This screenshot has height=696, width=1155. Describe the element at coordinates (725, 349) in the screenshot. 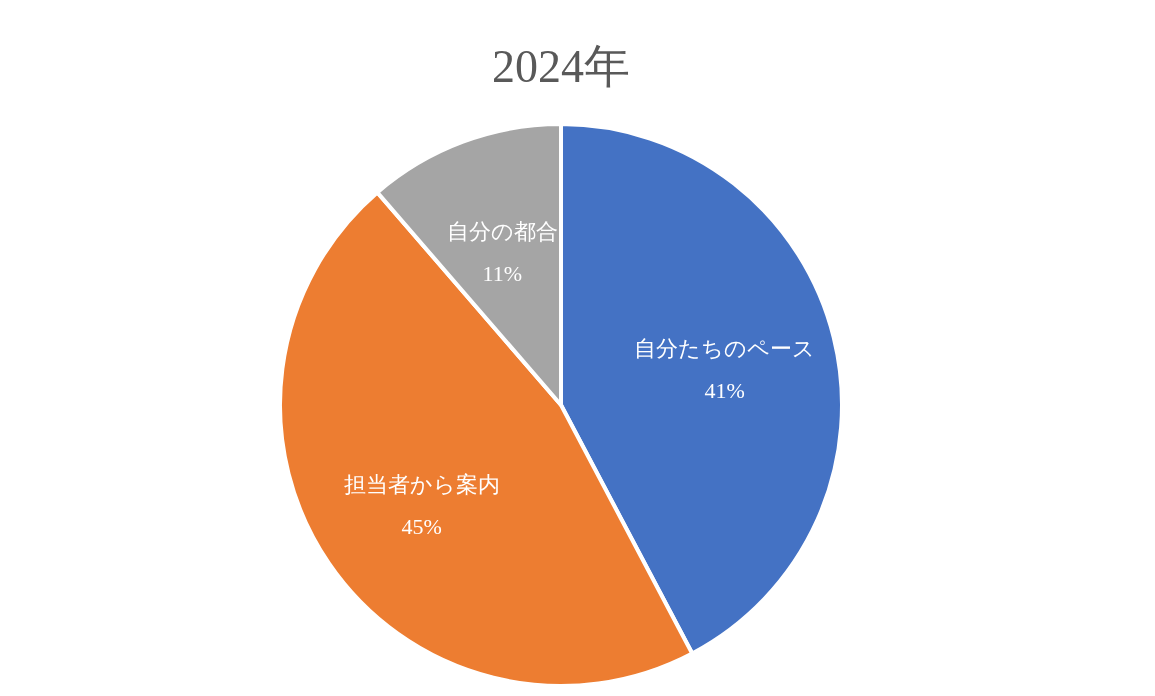

I see `slice-label: 自分たちのペース` at that location.